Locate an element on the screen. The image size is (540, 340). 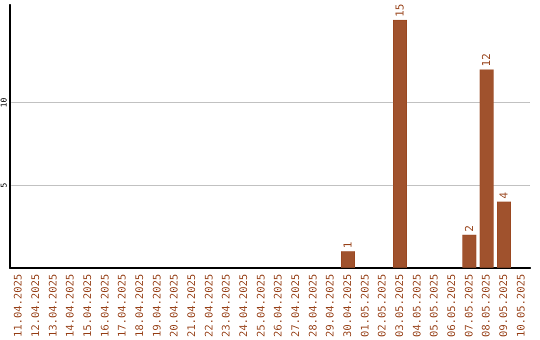
x-tick-label: 06.05.2025 is located at coordinates (452, 306).